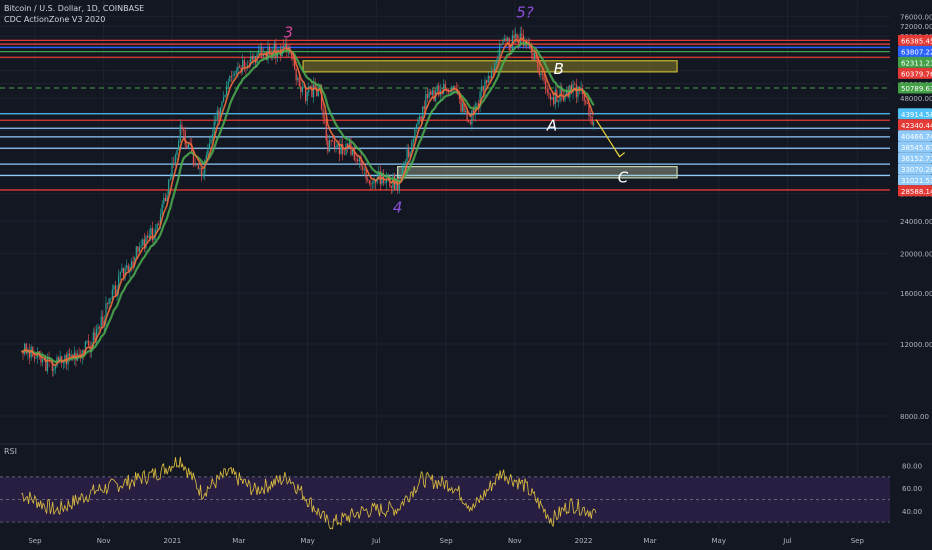 The height and width of the screenshot is (550, 932). Describe the element at coordinates (376, 541) in the screenshot. I see `time-tick-label: Jul` at that location.